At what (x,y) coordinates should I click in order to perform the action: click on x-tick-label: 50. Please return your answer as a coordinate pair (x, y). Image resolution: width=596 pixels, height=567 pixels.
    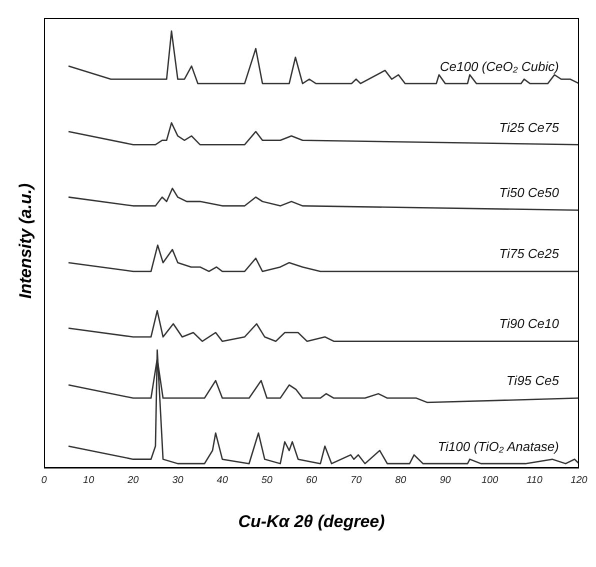
    Looking at the image, I should click on (267, 480).